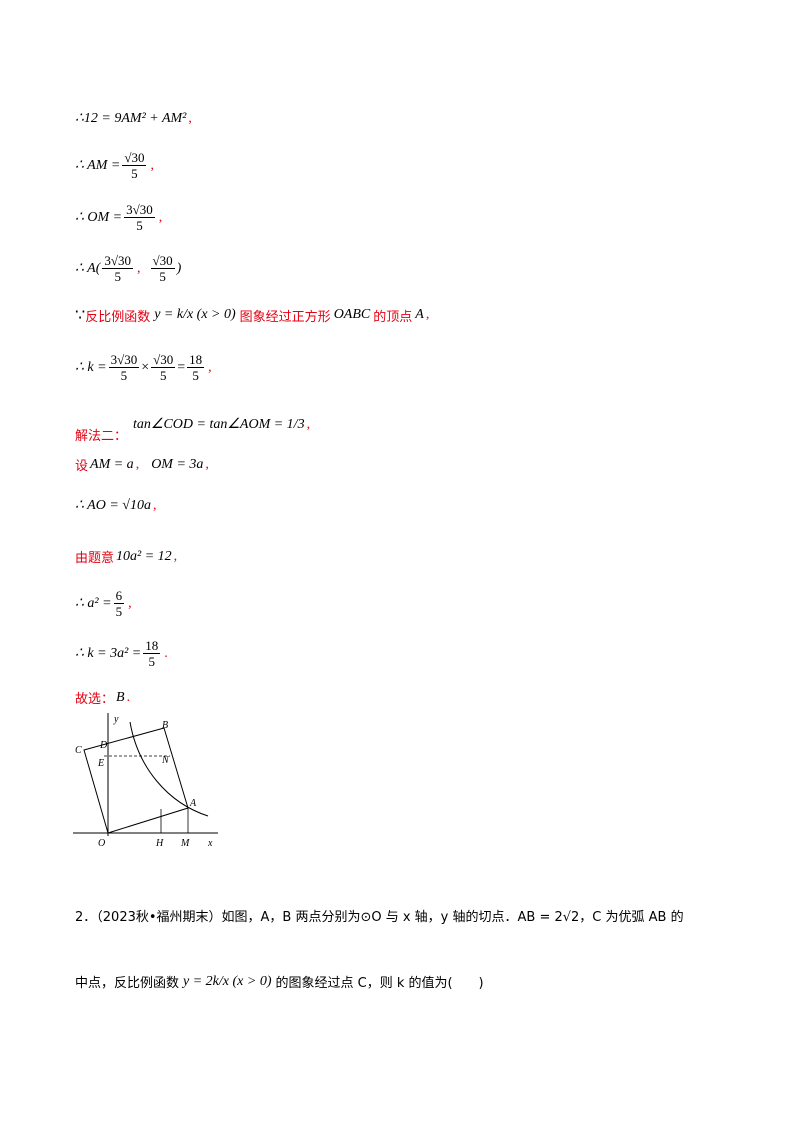 The image size is (800, 1132). What do you see at coordinates (119, 603) in the screenshot?
I see `fraction: 6 5` at bounding box center [119, 603].